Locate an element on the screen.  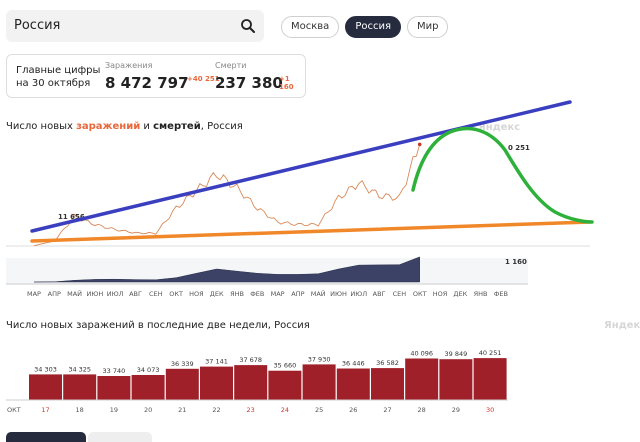
deaths-value: 237 380 is located at coordinates (249, 83).